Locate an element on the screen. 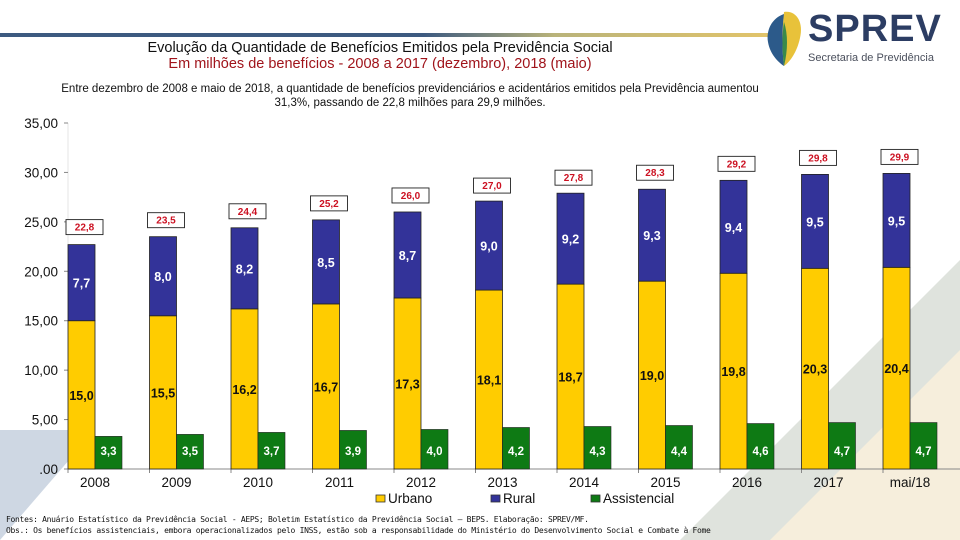  data-label-rural: 8,7 is located at coordinates (407, 256).